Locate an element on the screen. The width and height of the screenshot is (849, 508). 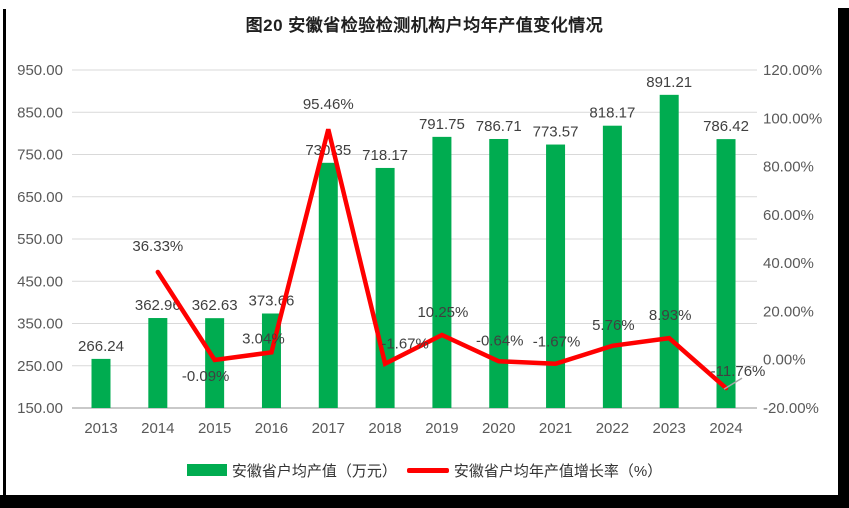
x-axis-label-2023: 2023 is located at coordinates (669, 428).